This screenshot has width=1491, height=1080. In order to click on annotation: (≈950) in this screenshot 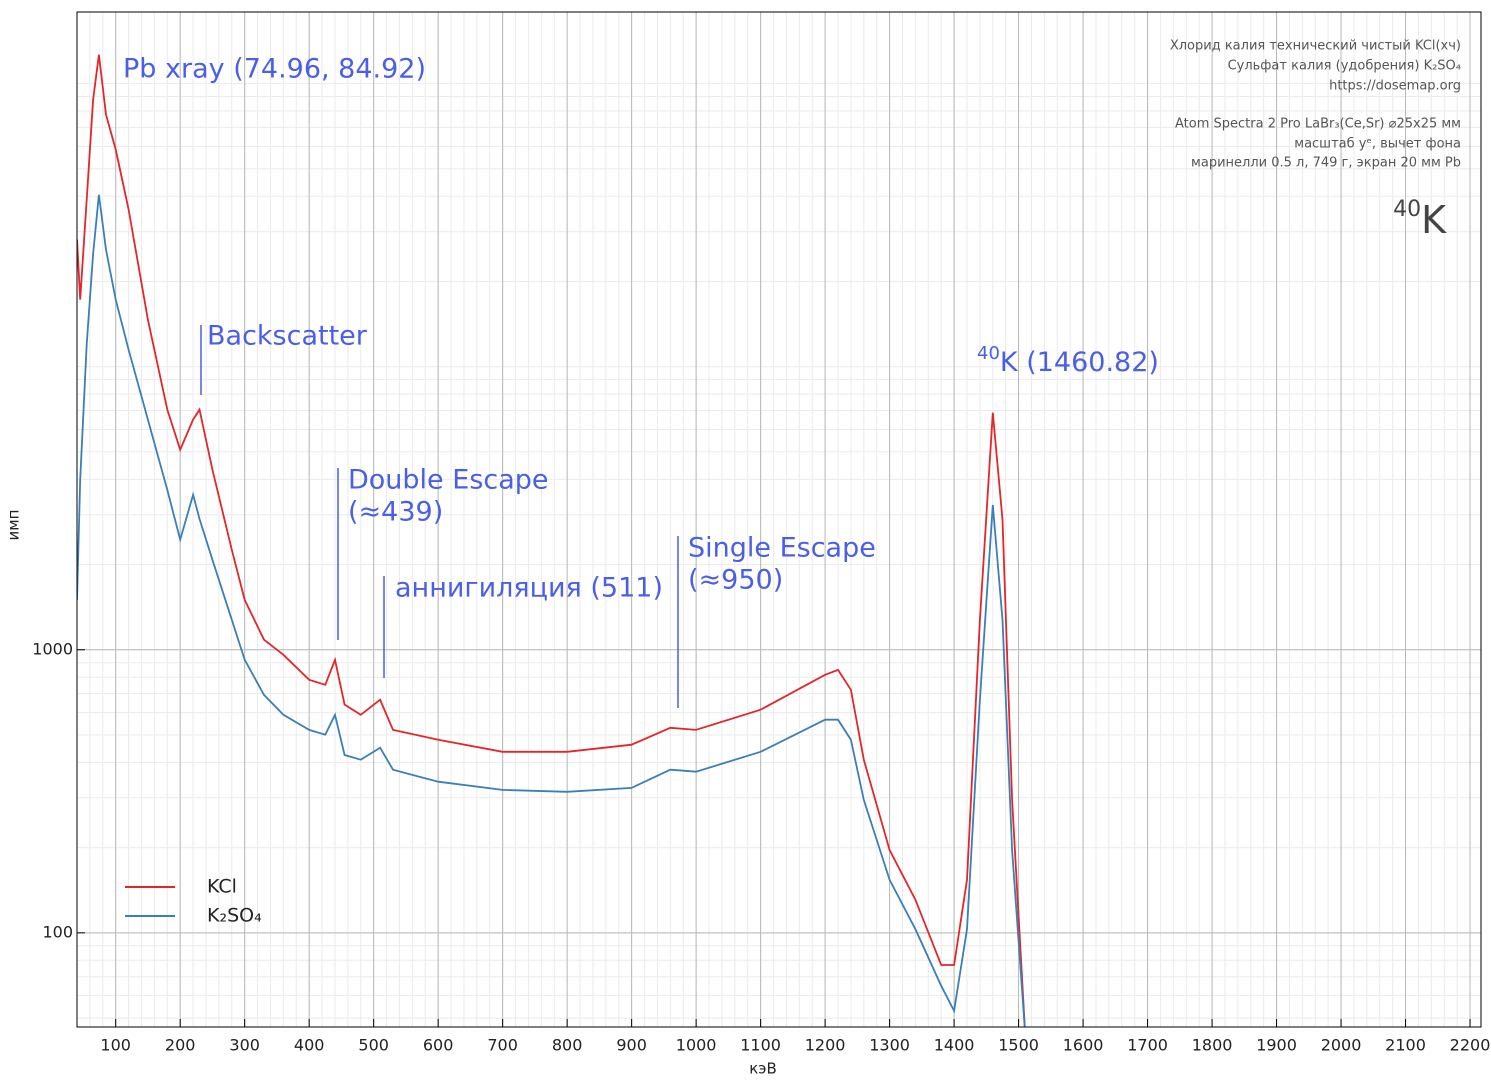, I will do `click(735, 580)`.